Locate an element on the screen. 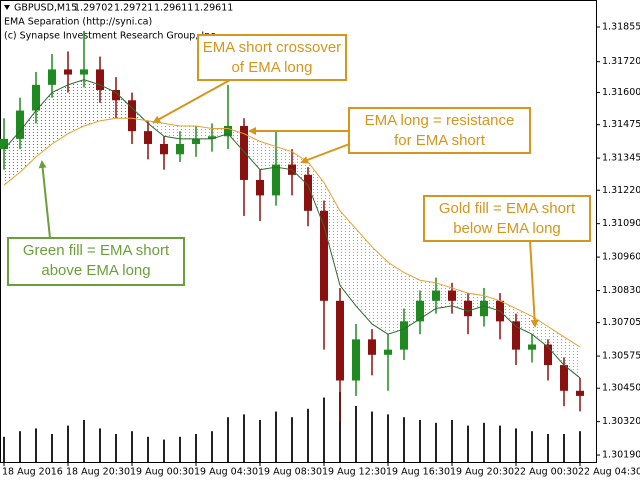 The image size is (640, 480). x-tick-label: 19 Aug 12:30 is located at coordinates (354, 472).